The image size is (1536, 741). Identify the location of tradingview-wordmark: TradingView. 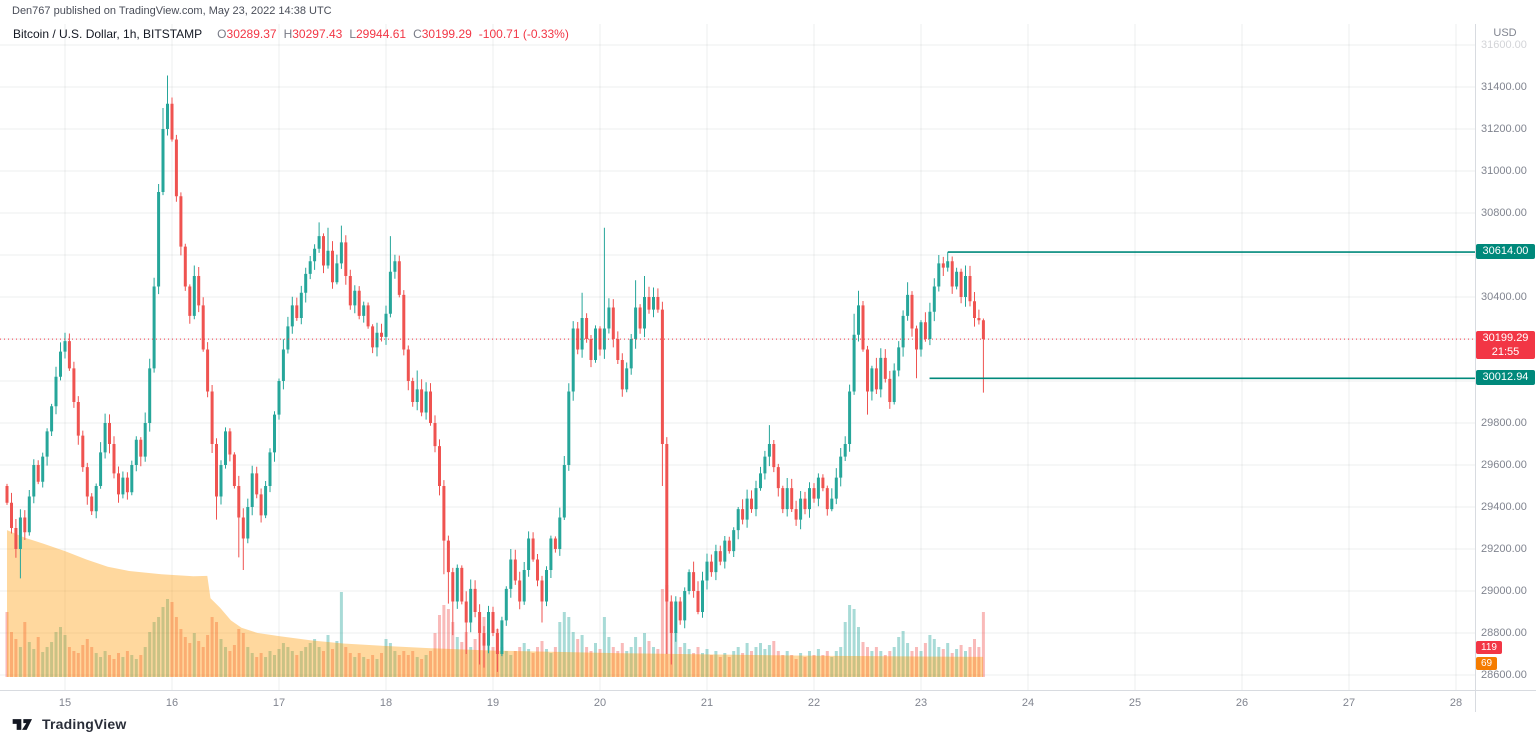
(84, 724).